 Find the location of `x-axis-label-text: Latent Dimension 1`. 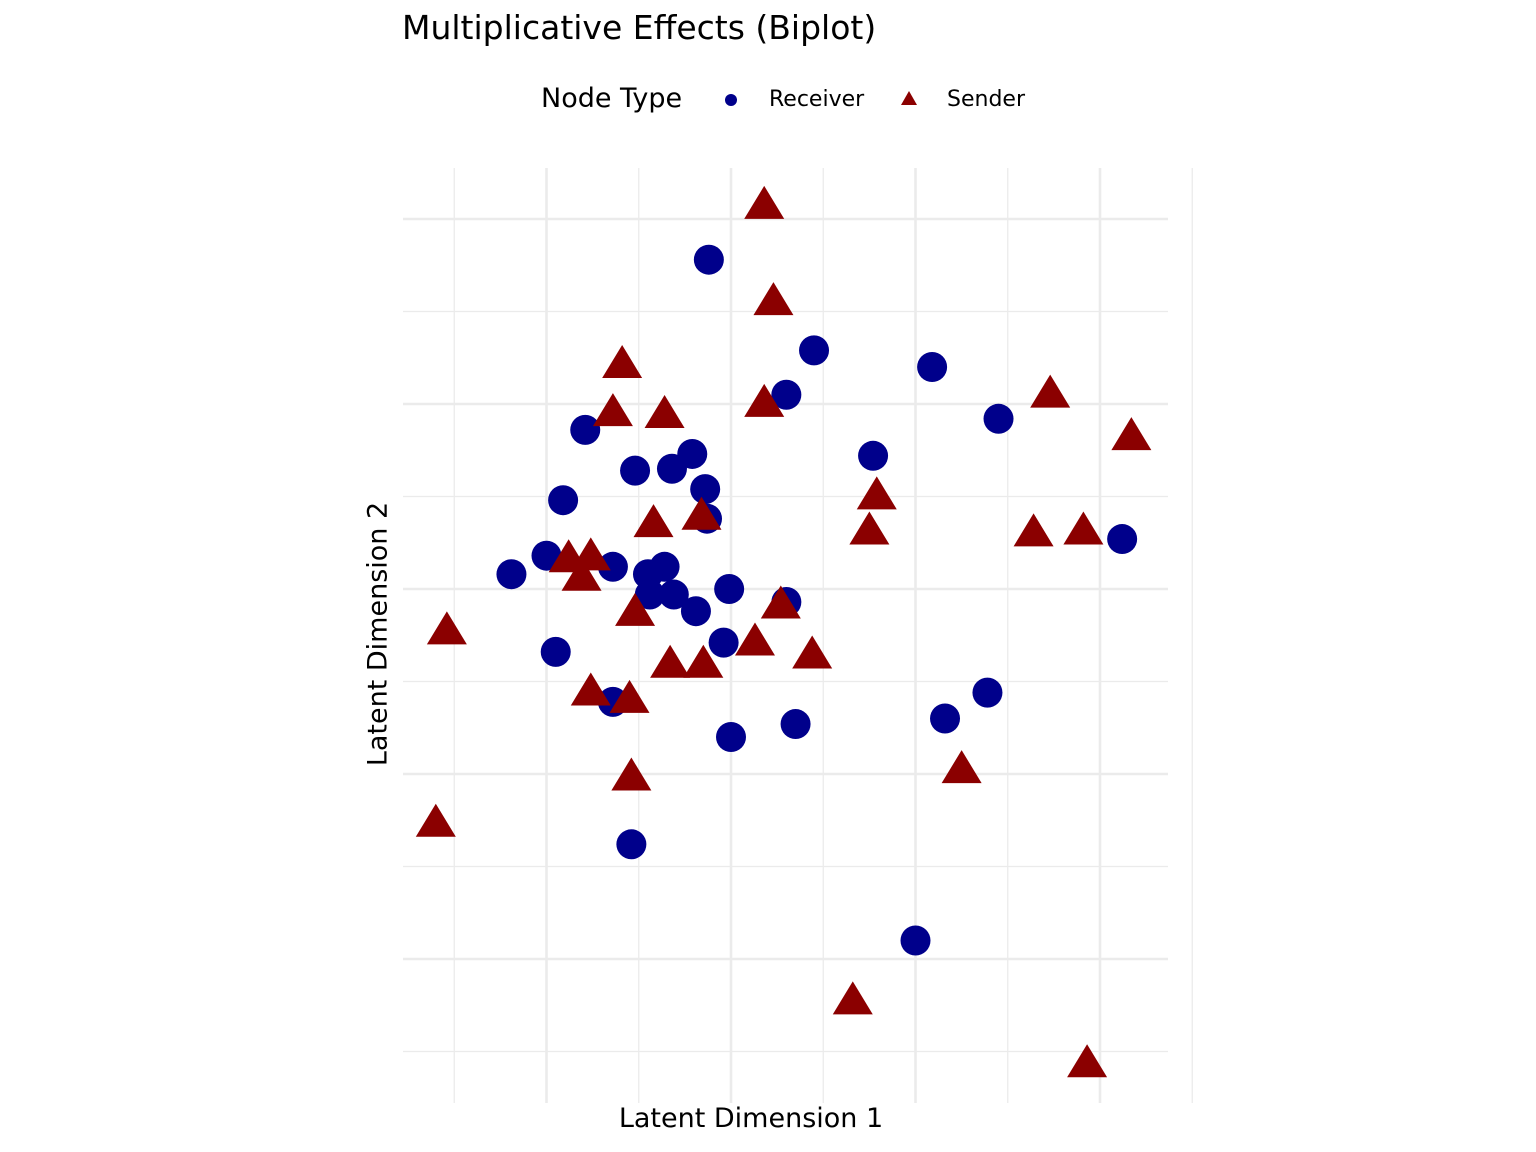

x-axis-label-text: Latent Dimension 1 is located at coordinates (751, 1118).